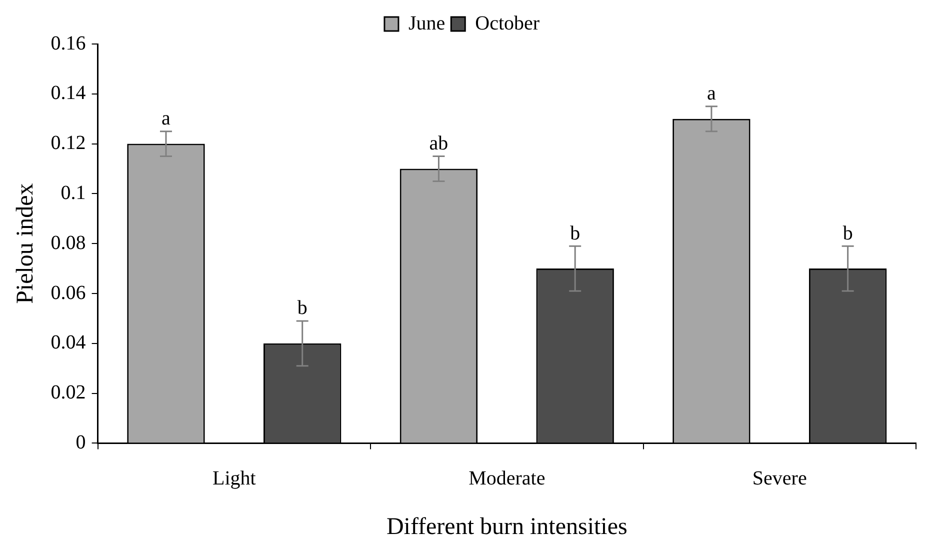  Describe the element at coordinates (68, 93) in the screenshot. I see `y-tick-label: 0.14` at that location.